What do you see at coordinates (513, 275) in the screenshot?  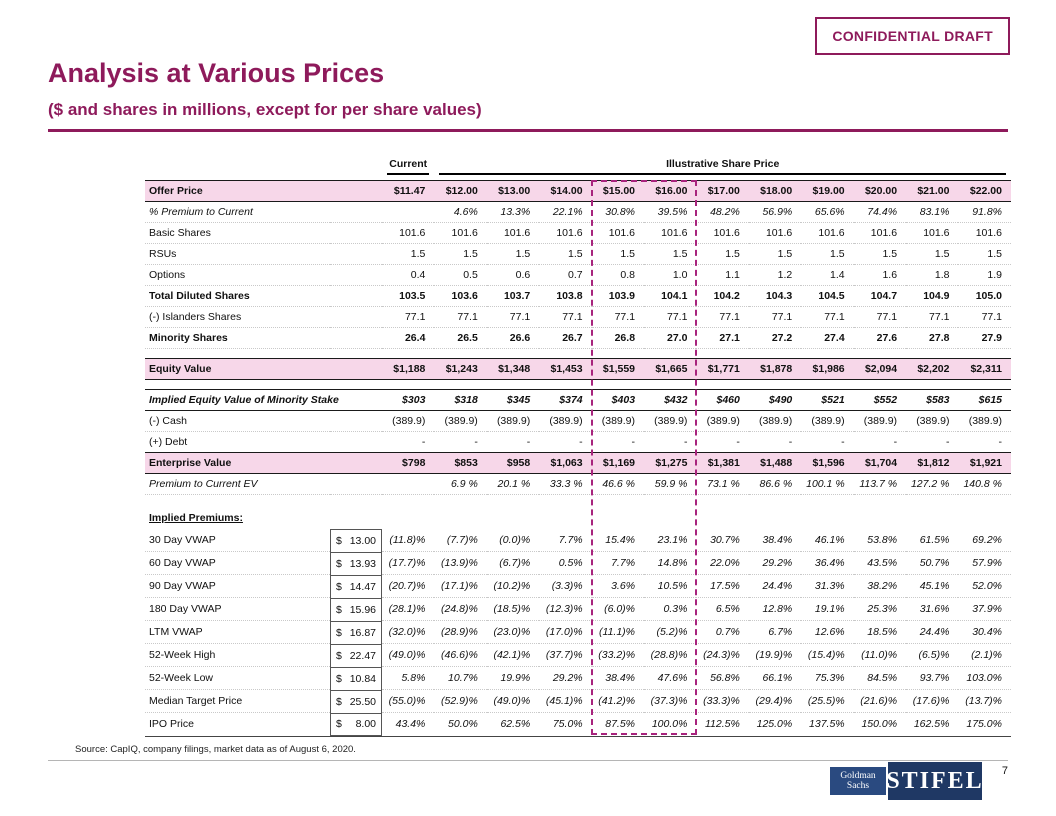 I see `value-cell: 0.6` at bounding box center [513, 275].